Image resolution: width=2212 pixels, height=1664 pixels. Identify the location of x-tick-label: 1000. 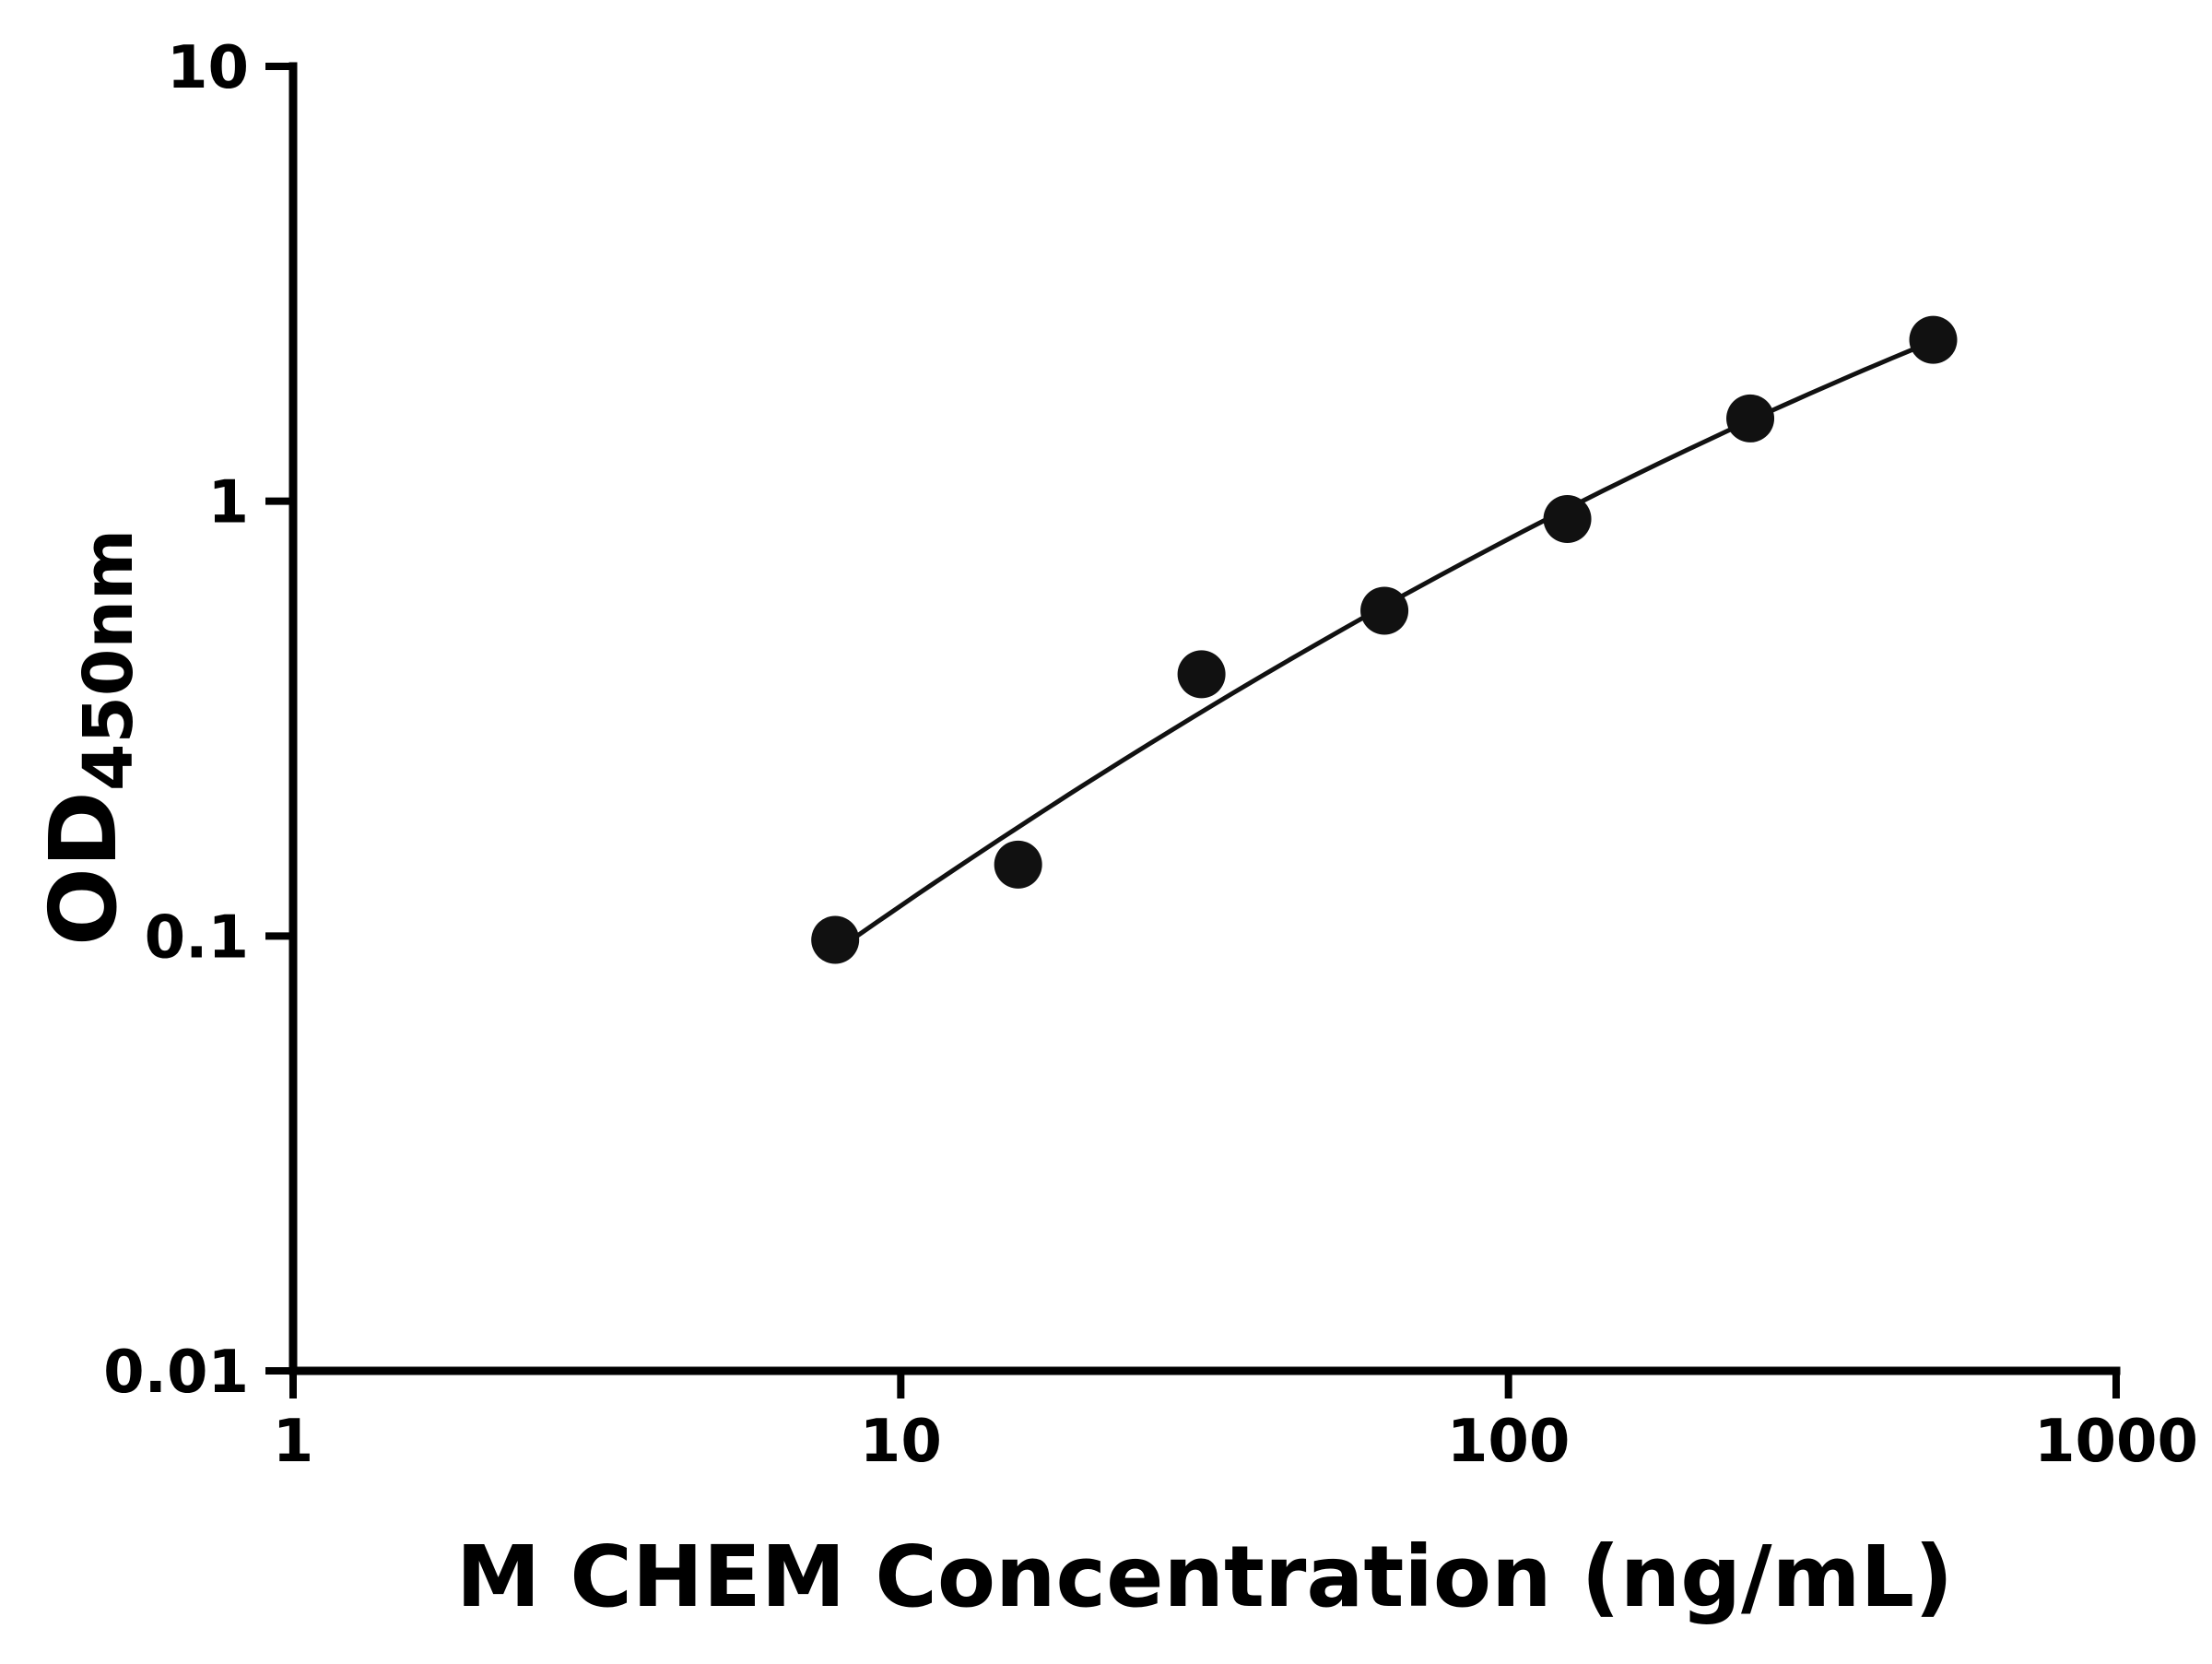
(2116, 1442).